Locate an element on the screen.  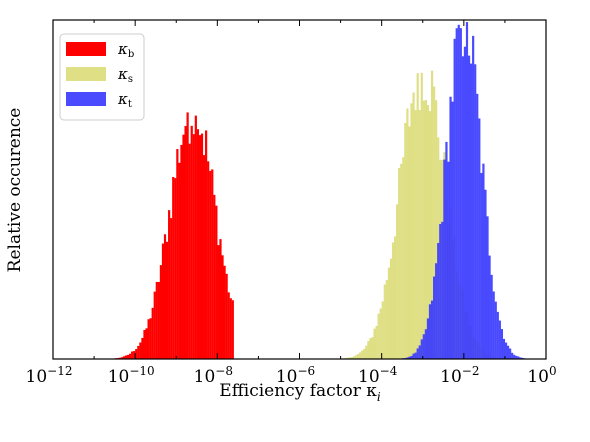
x-tick-label: 10⁻¹⁰ is located at coordinates (131, 375).